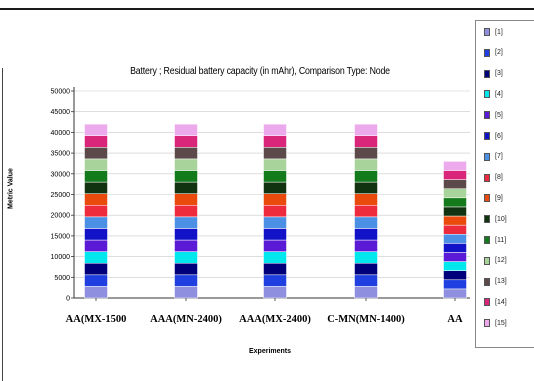 Image resolution: width=534 pixels, height=381 pixels. What do you see at coordinates (501, 323) in the screenshot?
I see `legend-label: [15]` at bounding box center [501, 323].